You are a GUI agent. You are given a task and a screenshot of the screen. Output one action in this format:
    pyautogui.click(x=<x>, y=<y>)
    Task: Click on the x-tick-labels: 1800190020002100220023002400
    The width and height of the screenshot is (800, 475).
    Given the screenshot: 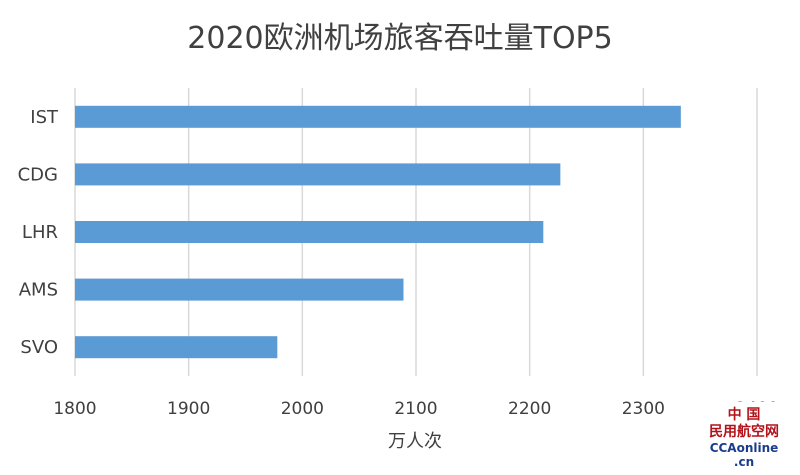 What is the action you would take?
    pyautogui.click(x=415, y=409)
    